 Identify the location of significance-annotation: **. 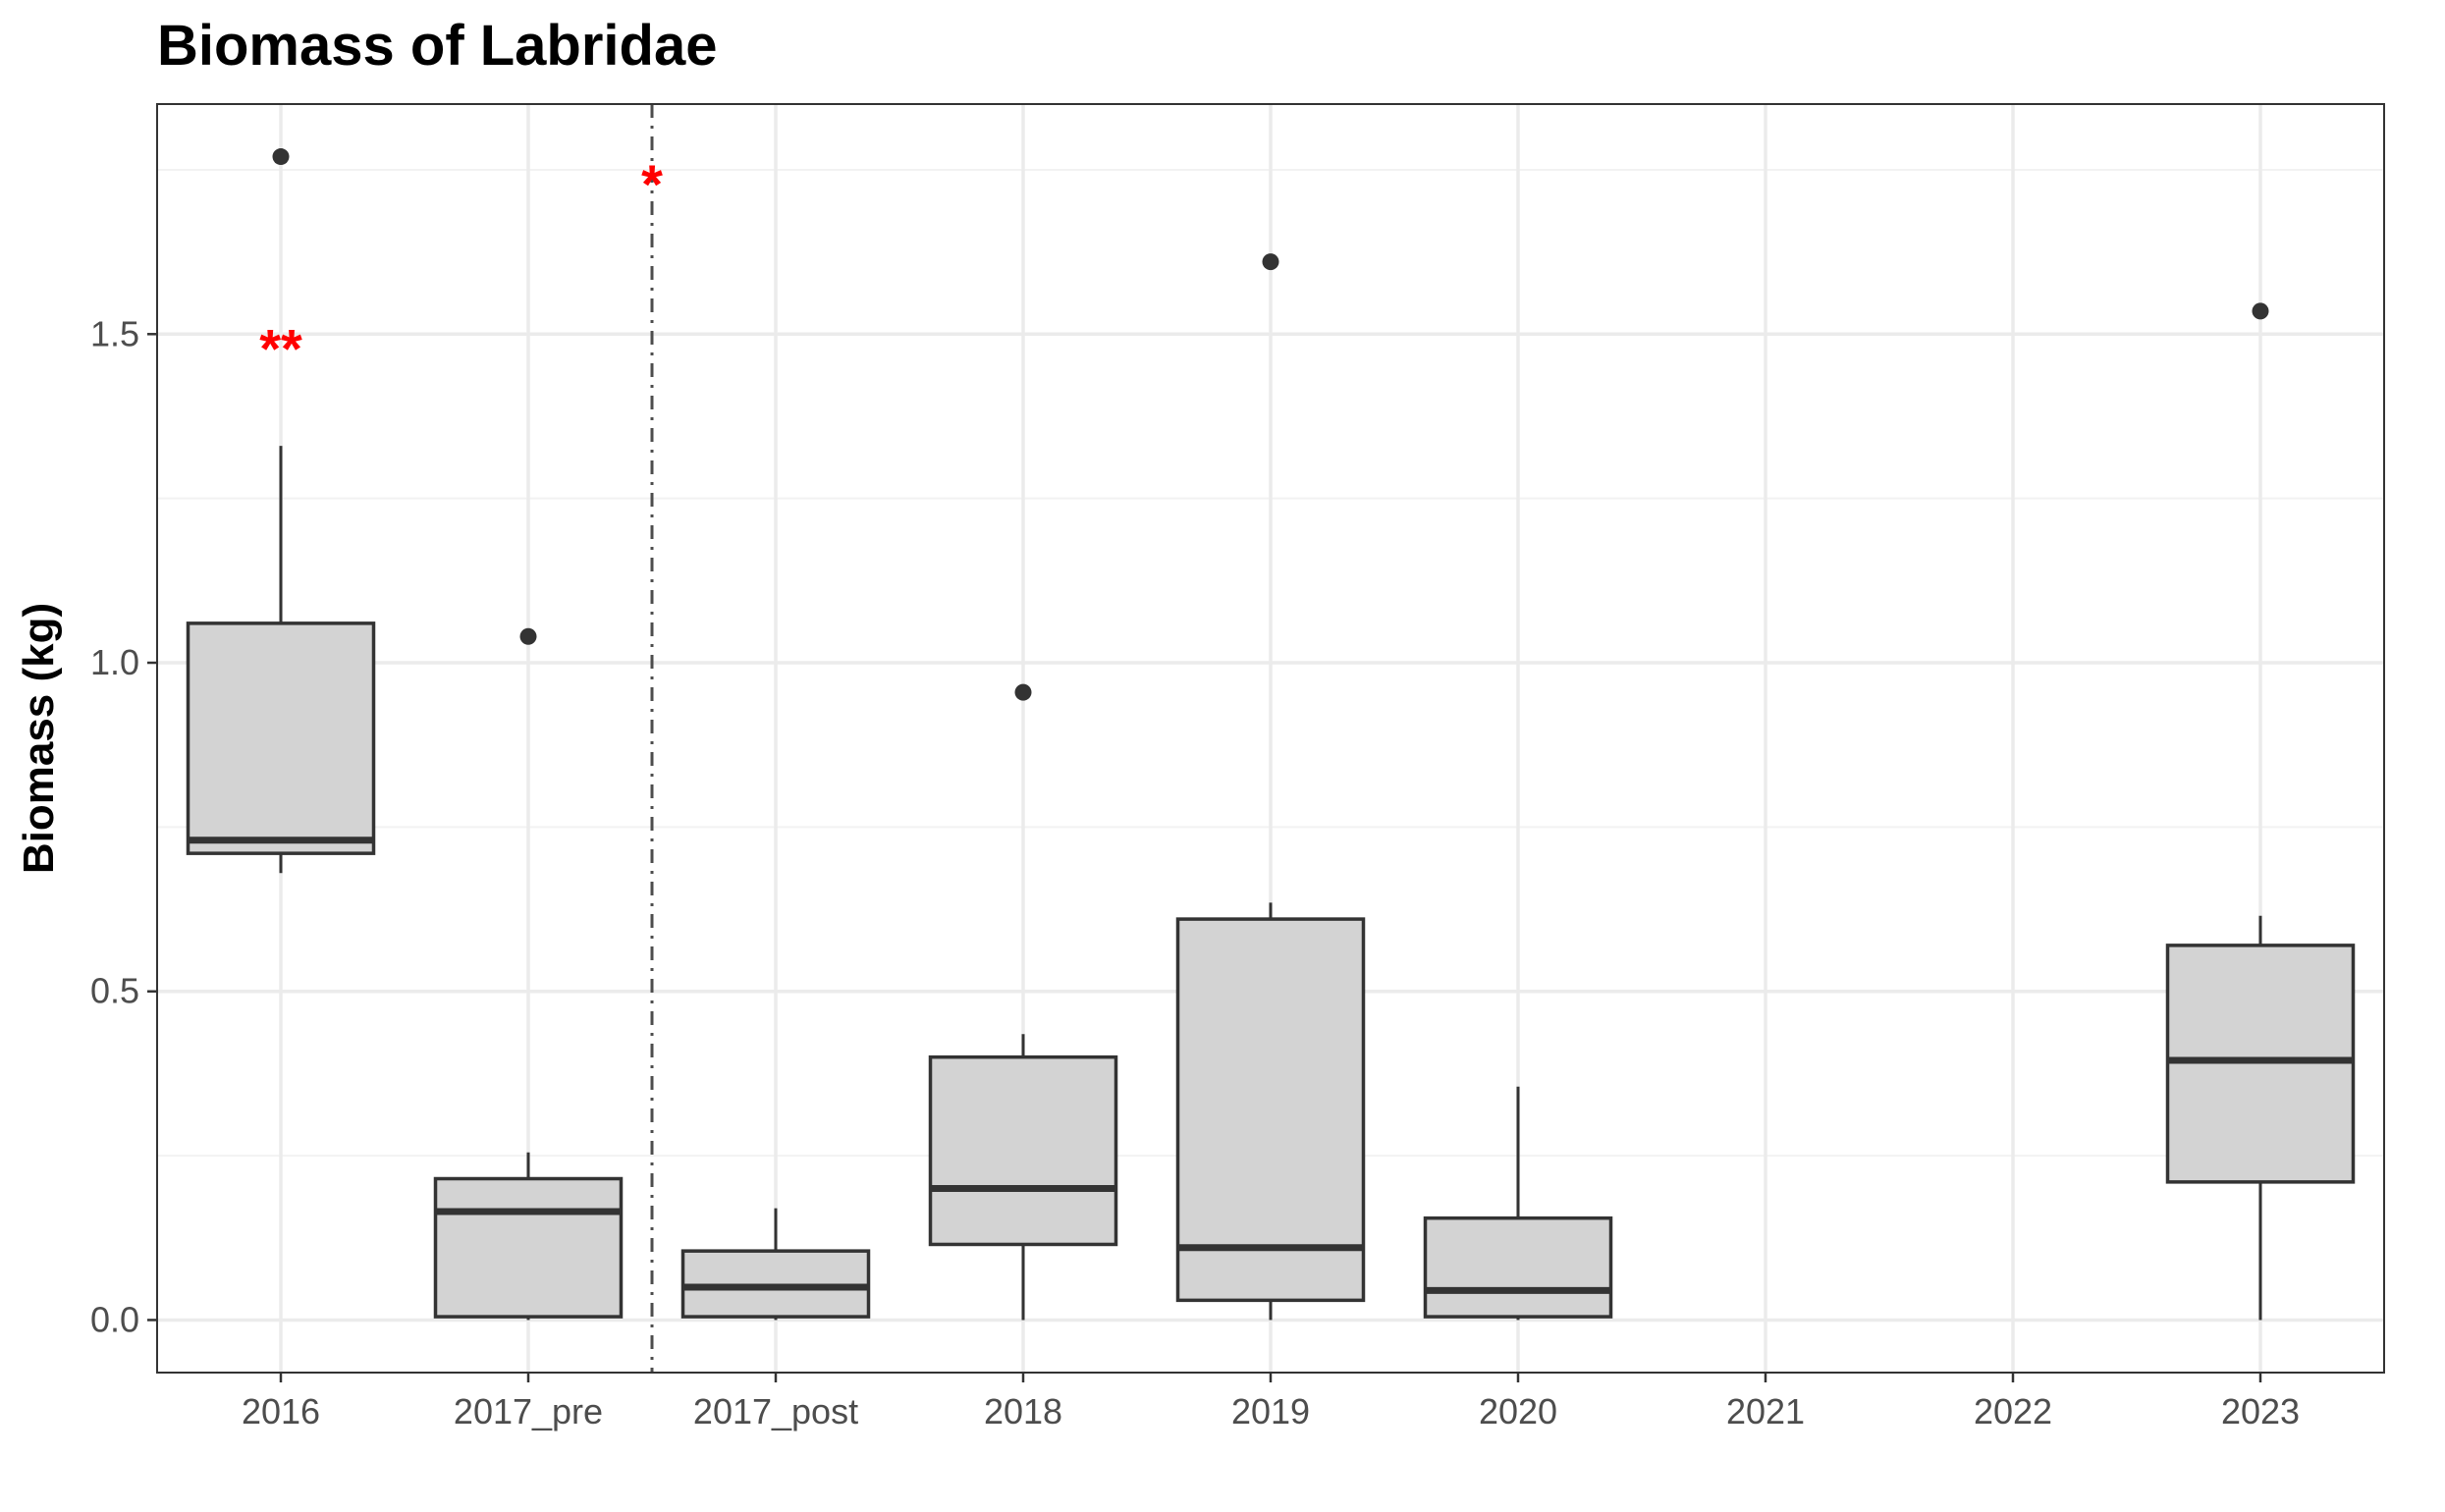
(280, 348).